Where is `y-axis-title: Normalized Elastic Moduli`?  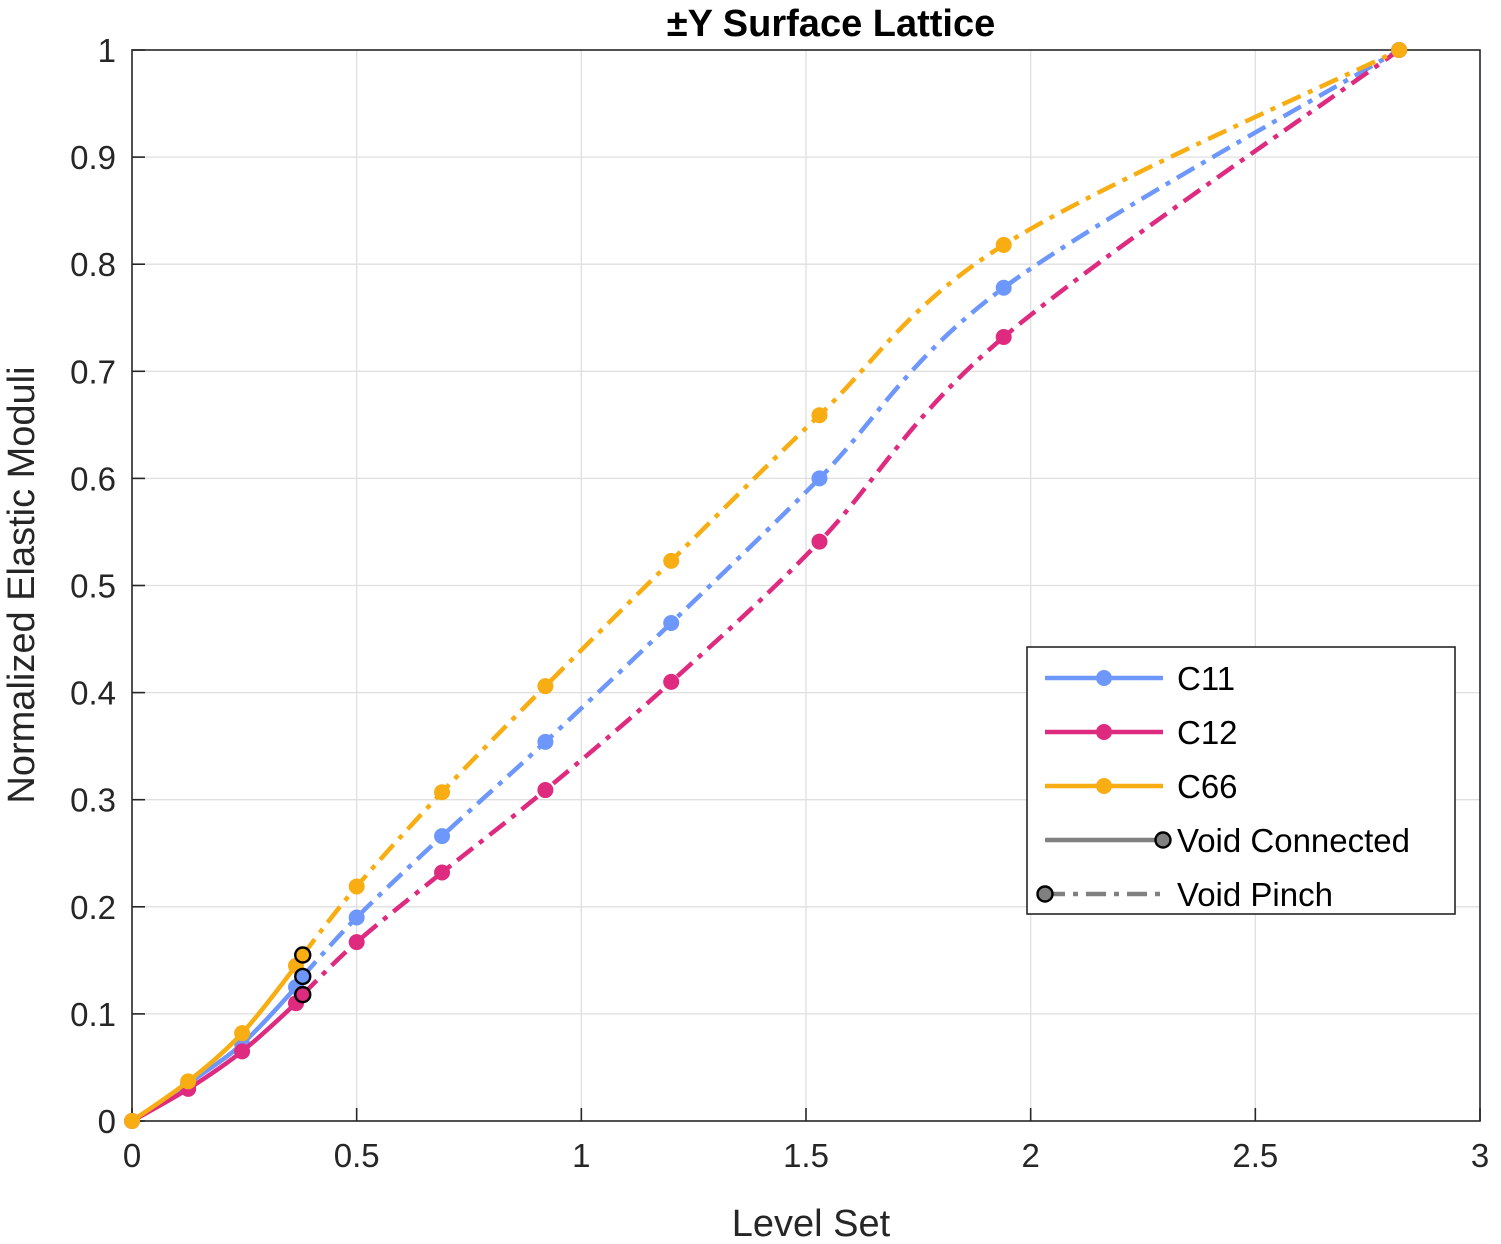 y-axis-title: Normalized Elastic Moduli is located at coordinates (22, 584).